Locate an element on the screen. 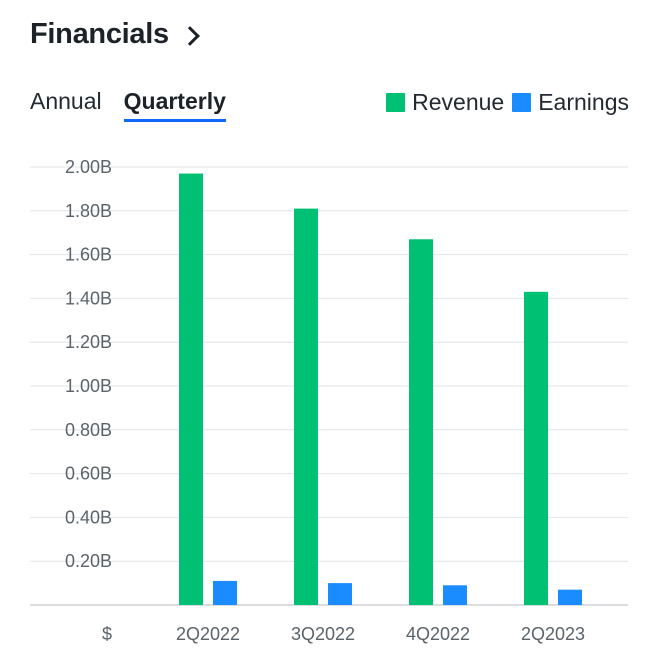 This screenshot has width=651, height=664. legend-item-revenue: Revenue is located at coordinates (445, 102).